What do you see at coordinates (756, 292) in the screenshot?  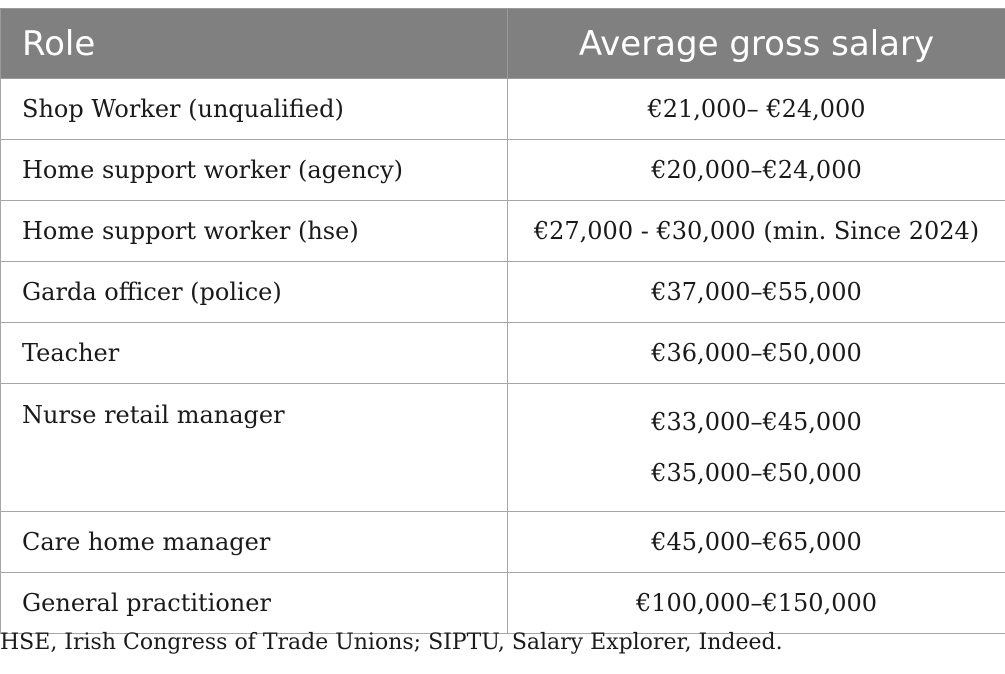 I see `salary-cell: €37,000–€55,000` at bounding box center [756, 292].